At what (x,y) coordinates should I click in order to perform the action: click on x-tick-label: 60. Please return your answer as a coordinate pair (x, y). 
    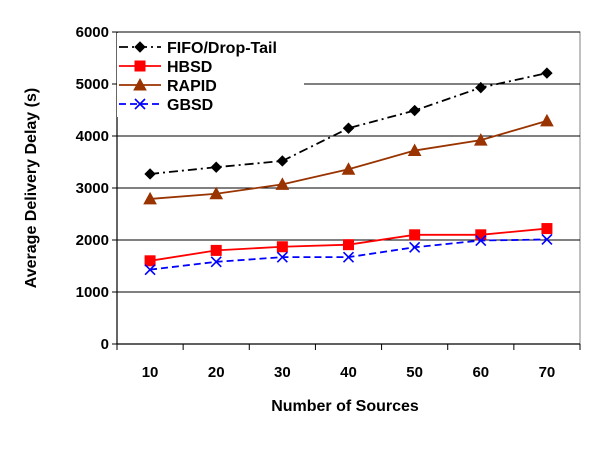
    Looking at the image, I should click on (480, 372).